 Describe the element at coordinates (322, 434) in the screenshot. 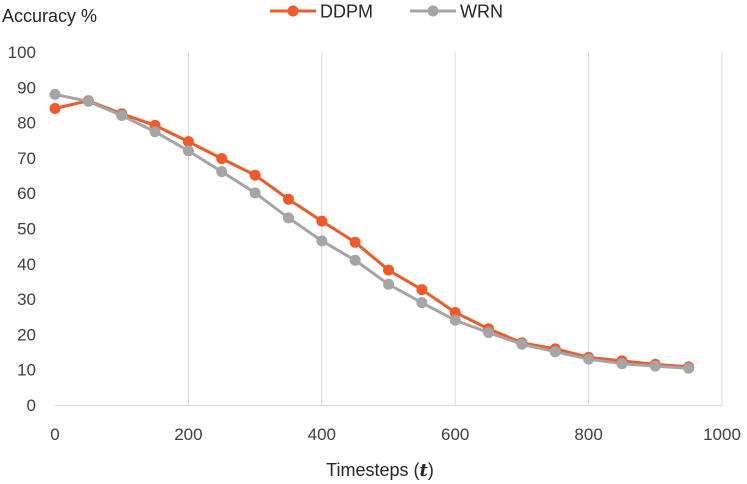

I see `x-tick-label: 400` at that location.